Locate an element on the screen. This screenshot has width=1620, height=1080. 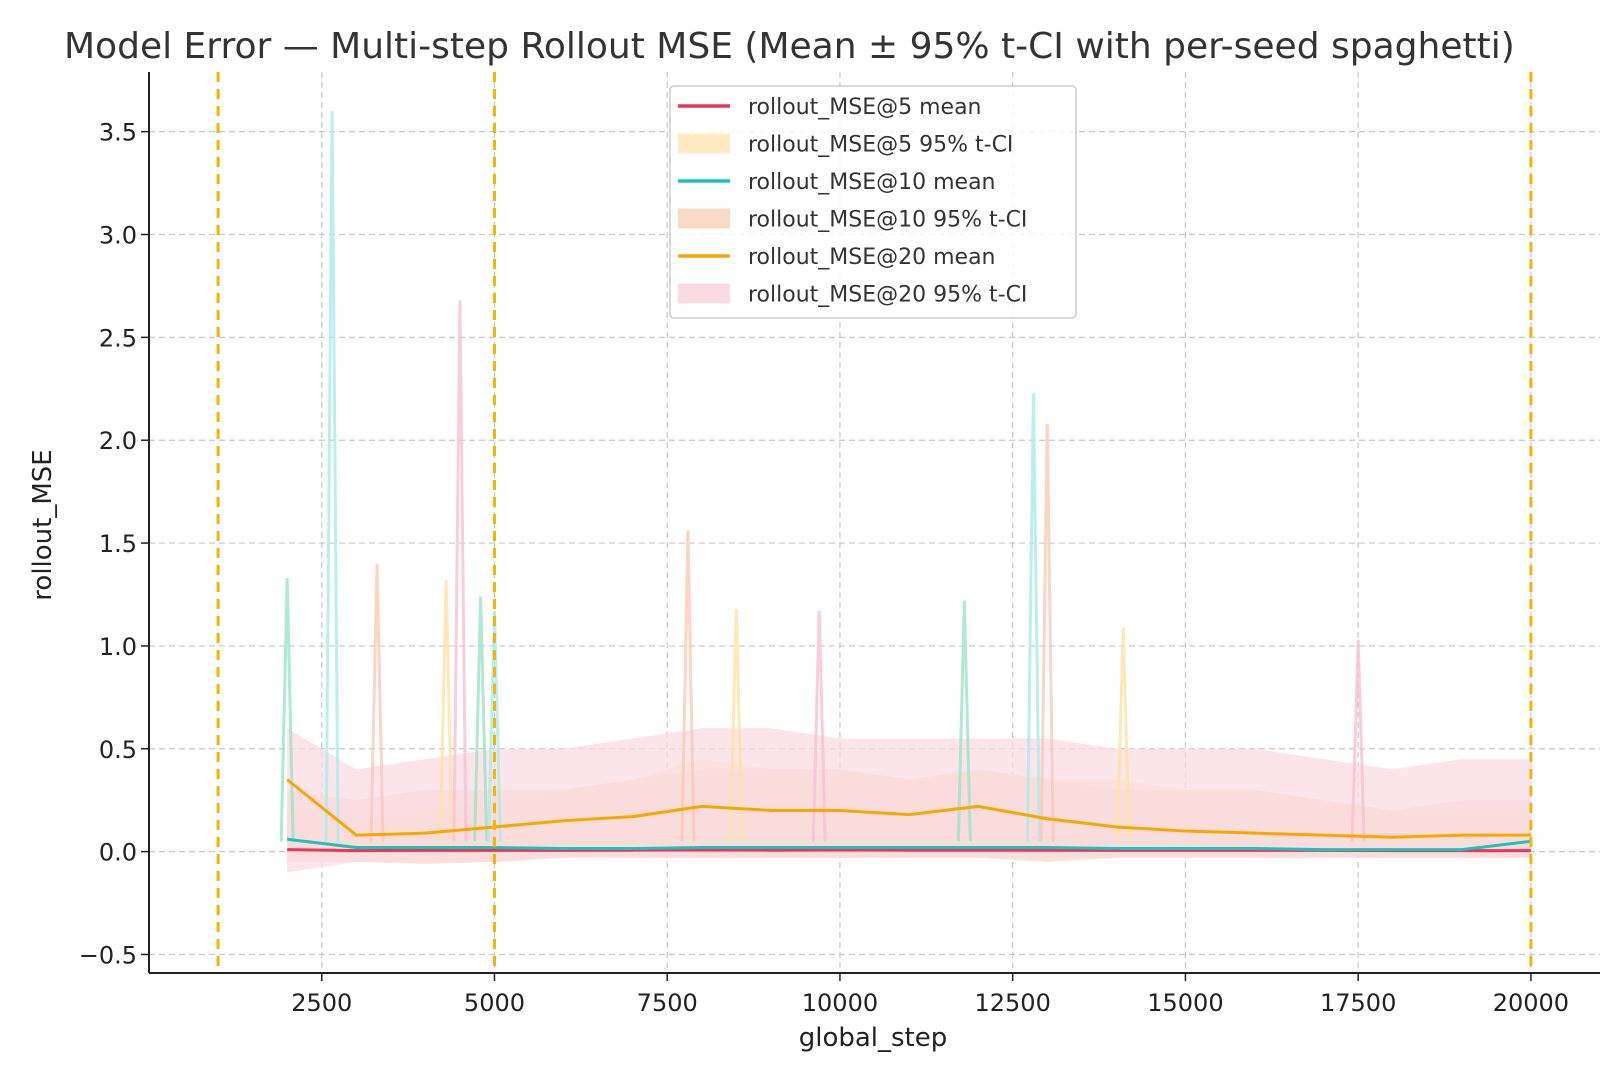
y-tick-label: 1.0 is located at coordinates (118, 647).